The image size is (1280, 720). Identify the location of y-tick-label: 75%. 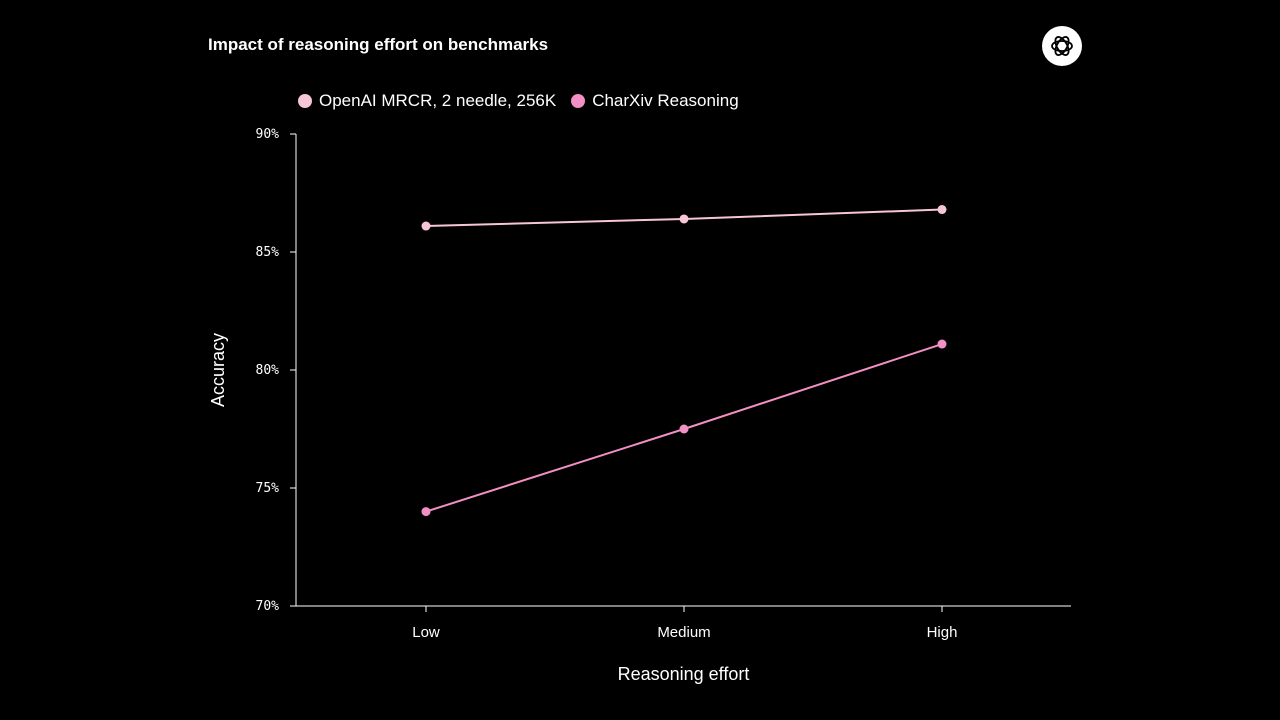
(268, 488).